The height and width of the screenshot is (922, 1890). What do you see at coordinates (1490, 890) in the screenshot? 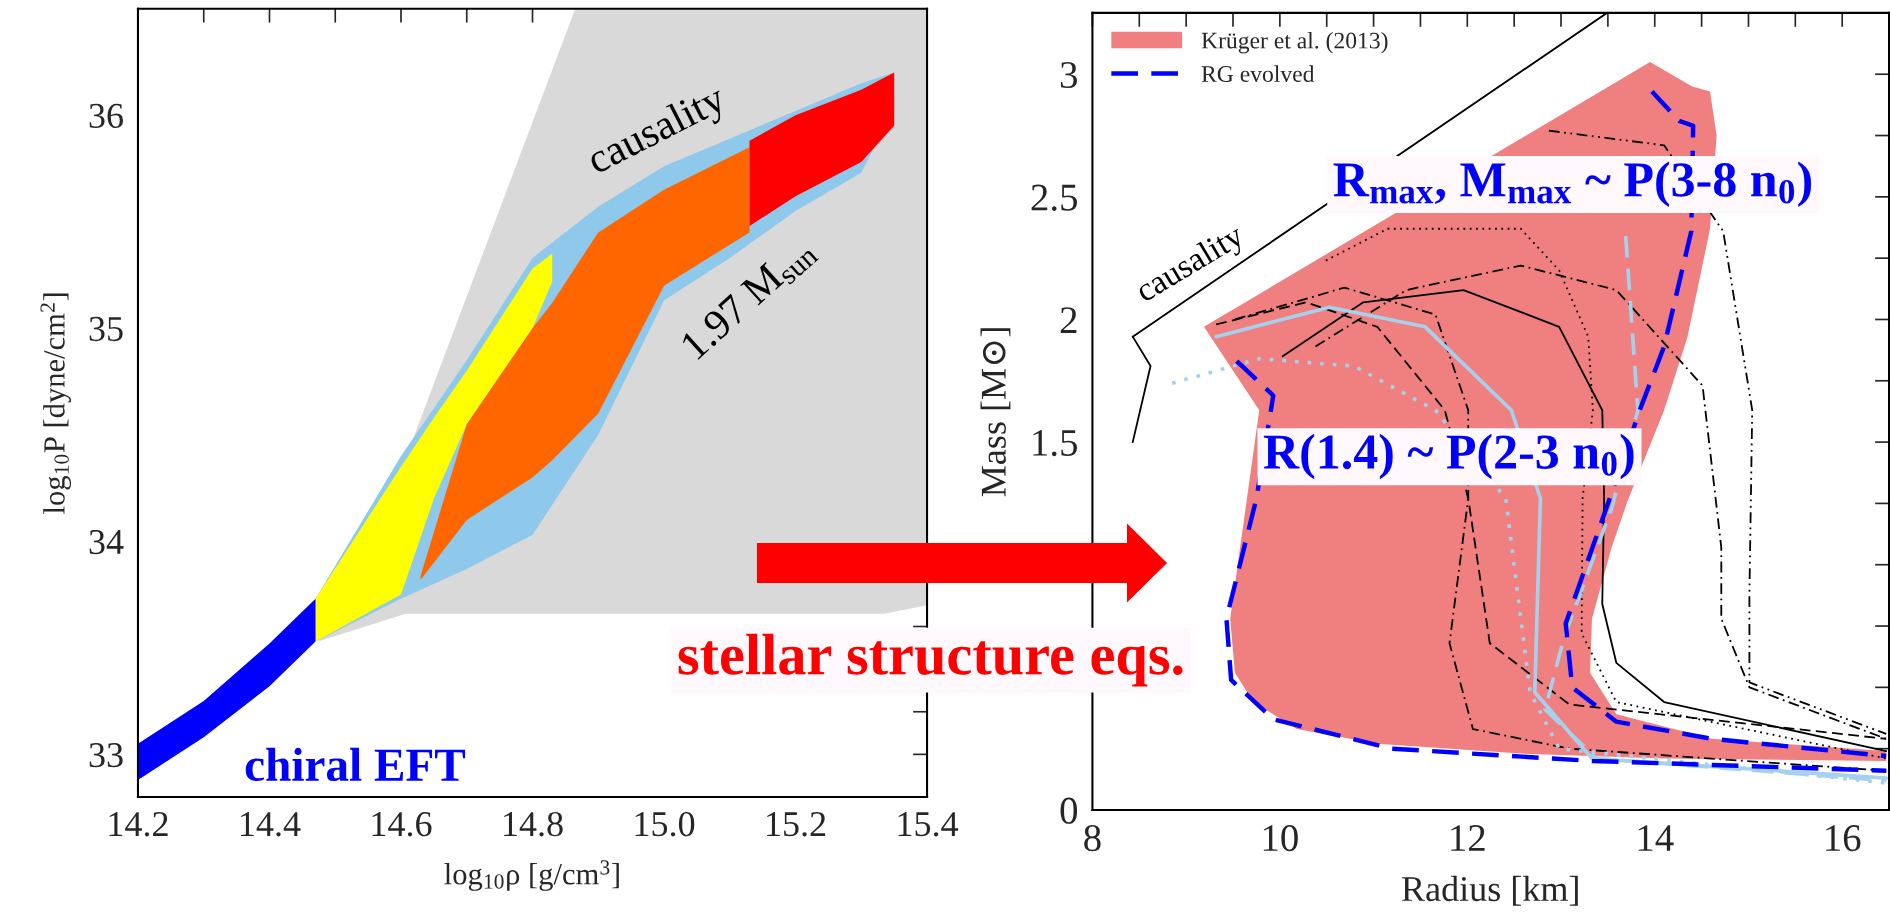
I see `x-axis-title: Radius [km]` at bounding box center [1490, 890].